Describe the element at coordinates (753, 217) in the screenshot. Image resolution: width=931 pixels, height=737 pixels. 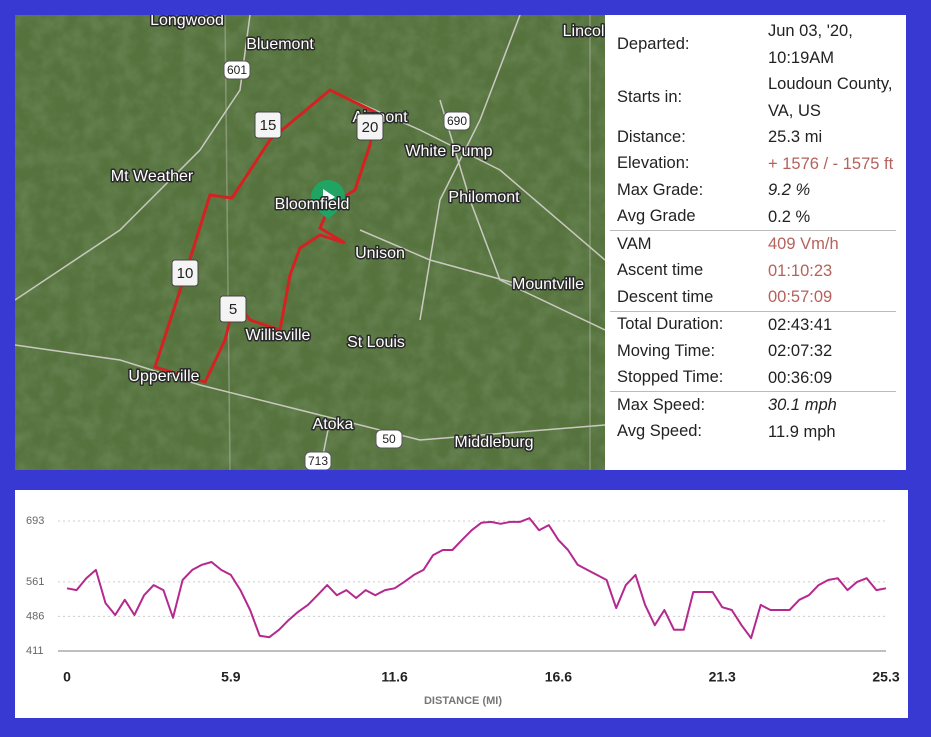
I see `stat-row: Avg Grade 0.2 %` at that location.